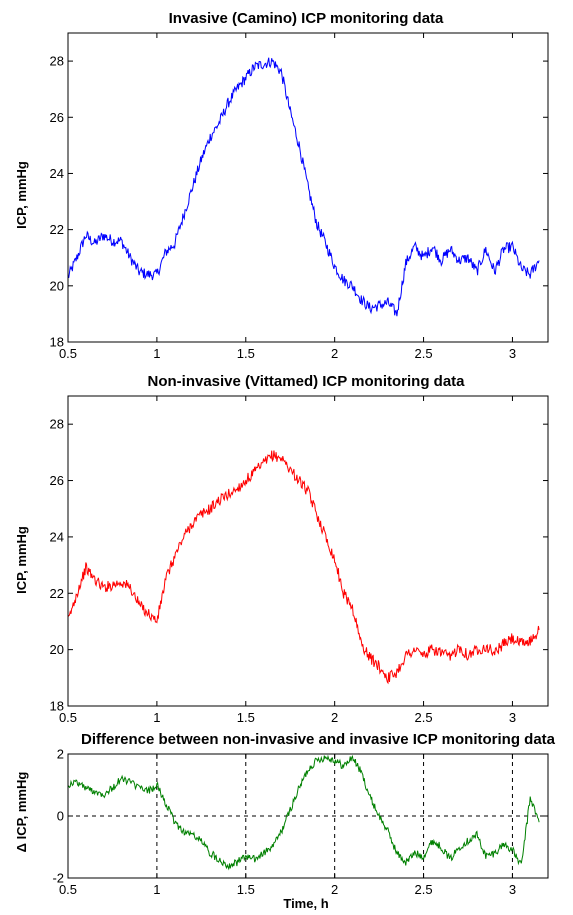  Describe the element at coordinates (68, 889) in the screenshot. I see `x-tick-label-difference: 0.5` at that location.